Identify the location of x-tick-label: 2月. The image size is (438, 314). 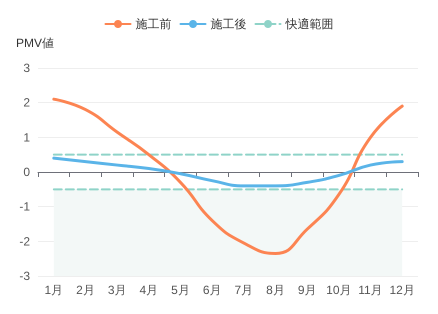
(85, 290).